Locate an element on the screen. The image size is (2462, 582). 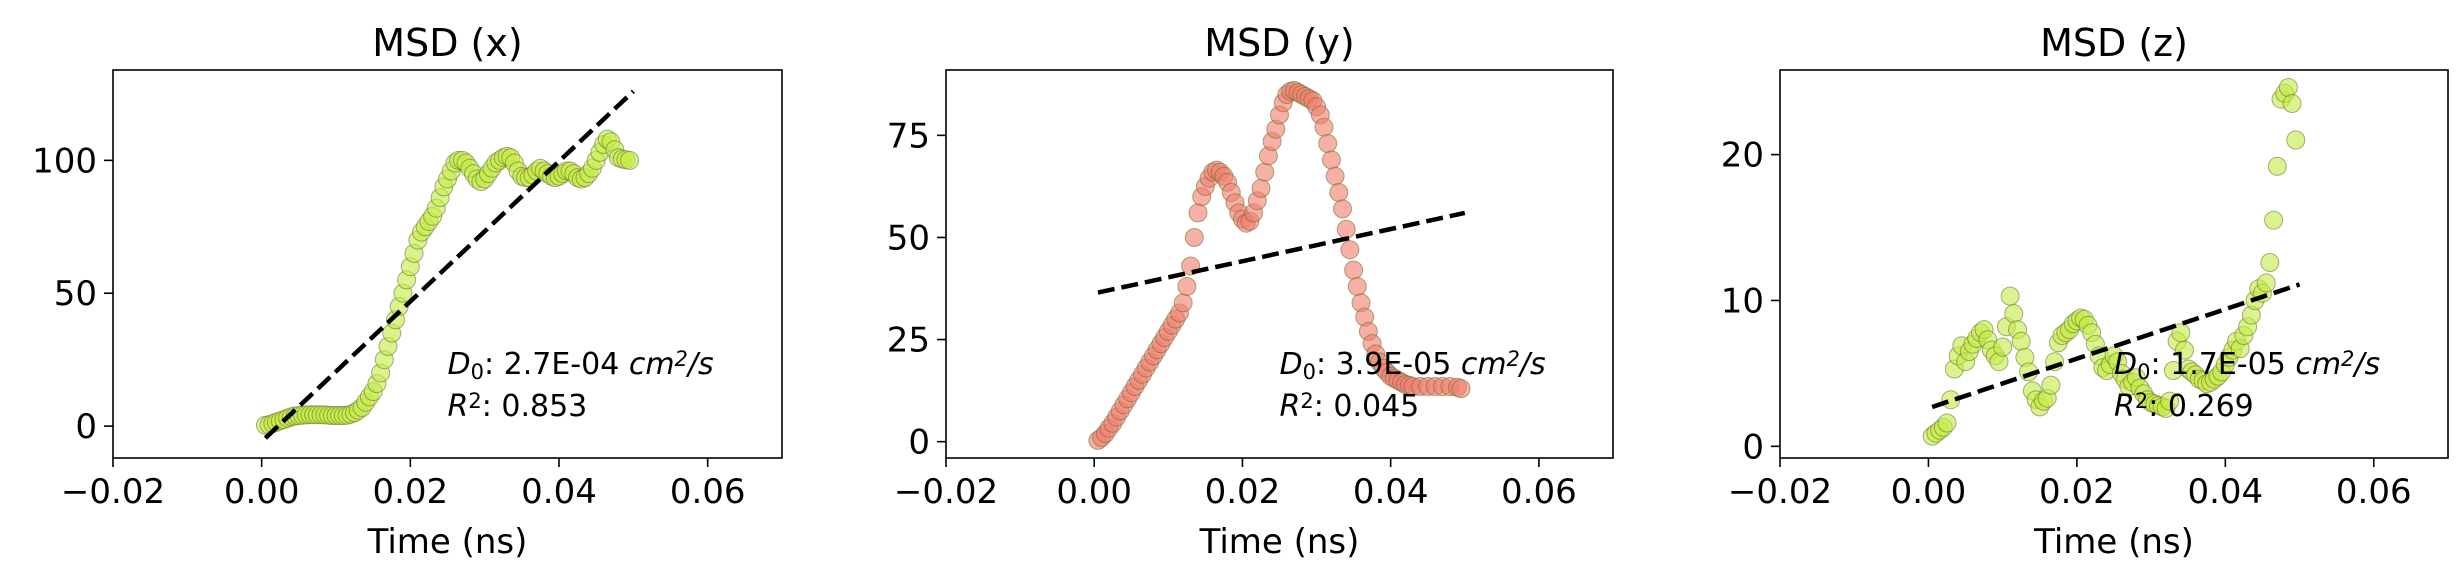
y-tick-label: 20 is located at coordinates (1742, 156).